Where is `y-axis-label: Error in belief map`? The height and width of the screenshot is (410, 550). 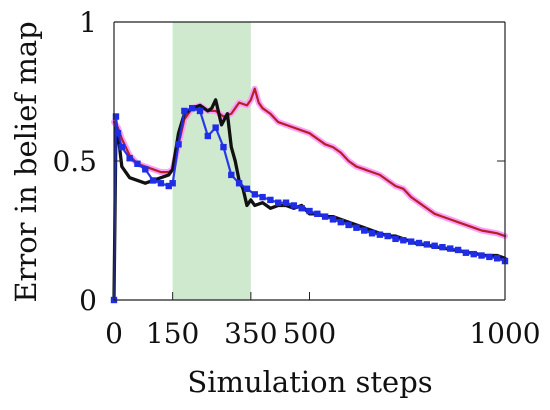
y-axis-label: Error in belief map is located at coordinates (26, 161).